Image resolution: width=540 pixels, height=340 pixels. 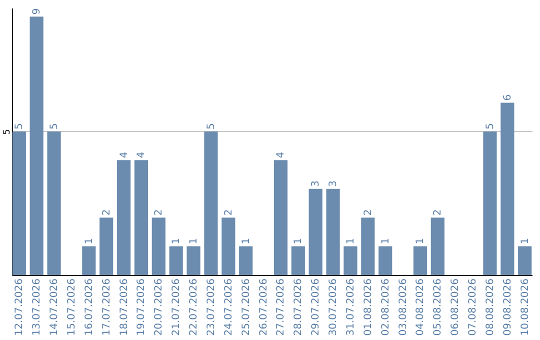 I want to click on x-tick-label: 28.07.2026, so click(x=298, y=307).